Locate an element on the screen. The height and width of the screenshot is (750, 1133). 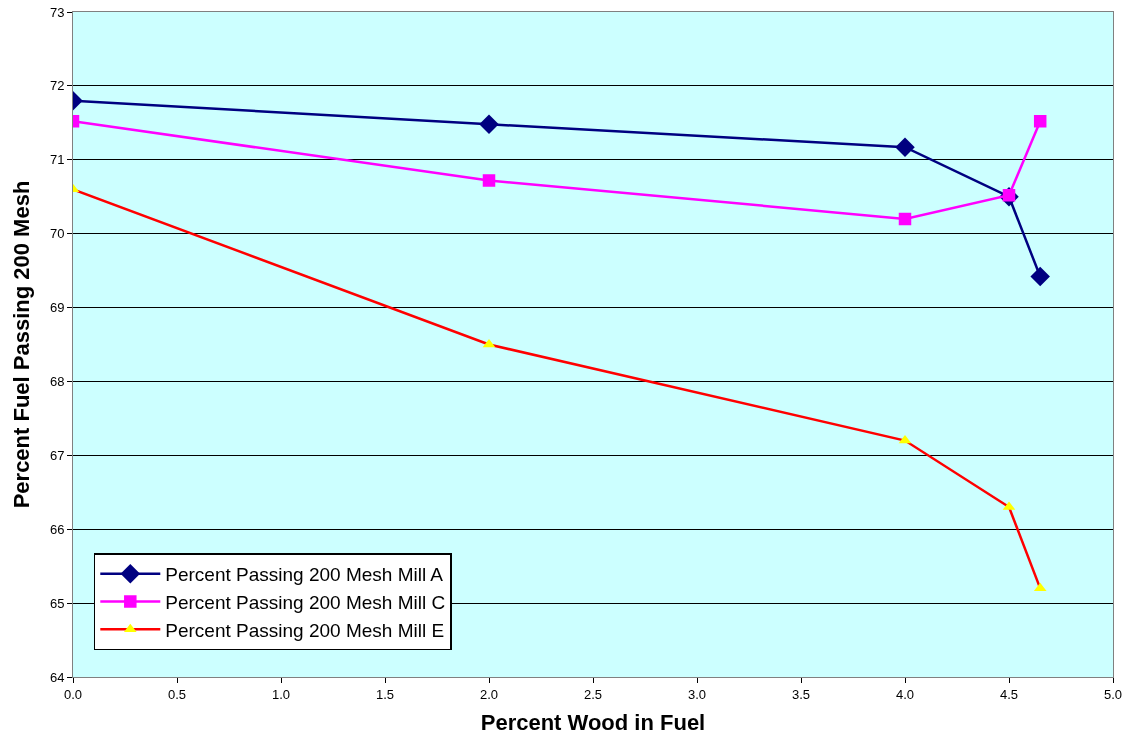
x-tick-label: 4.5 is located at coordinates (1009, 694).